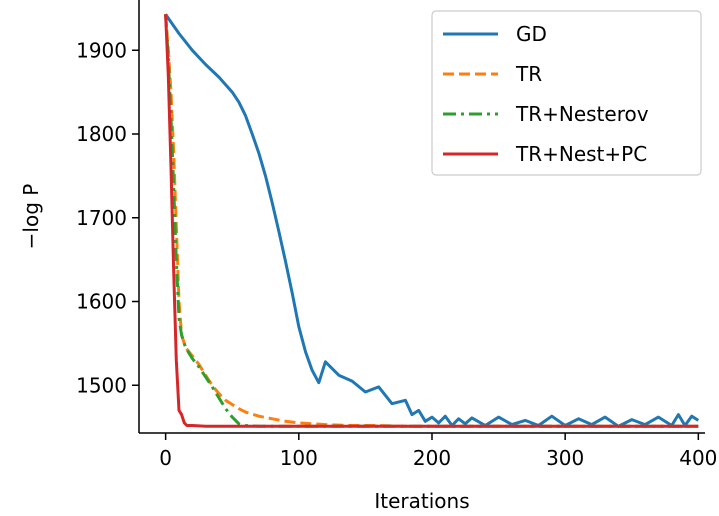  Describe the element at coordinates (101, 218) in the screenshot. I see `y-tick-label-2: 1700` at that location.